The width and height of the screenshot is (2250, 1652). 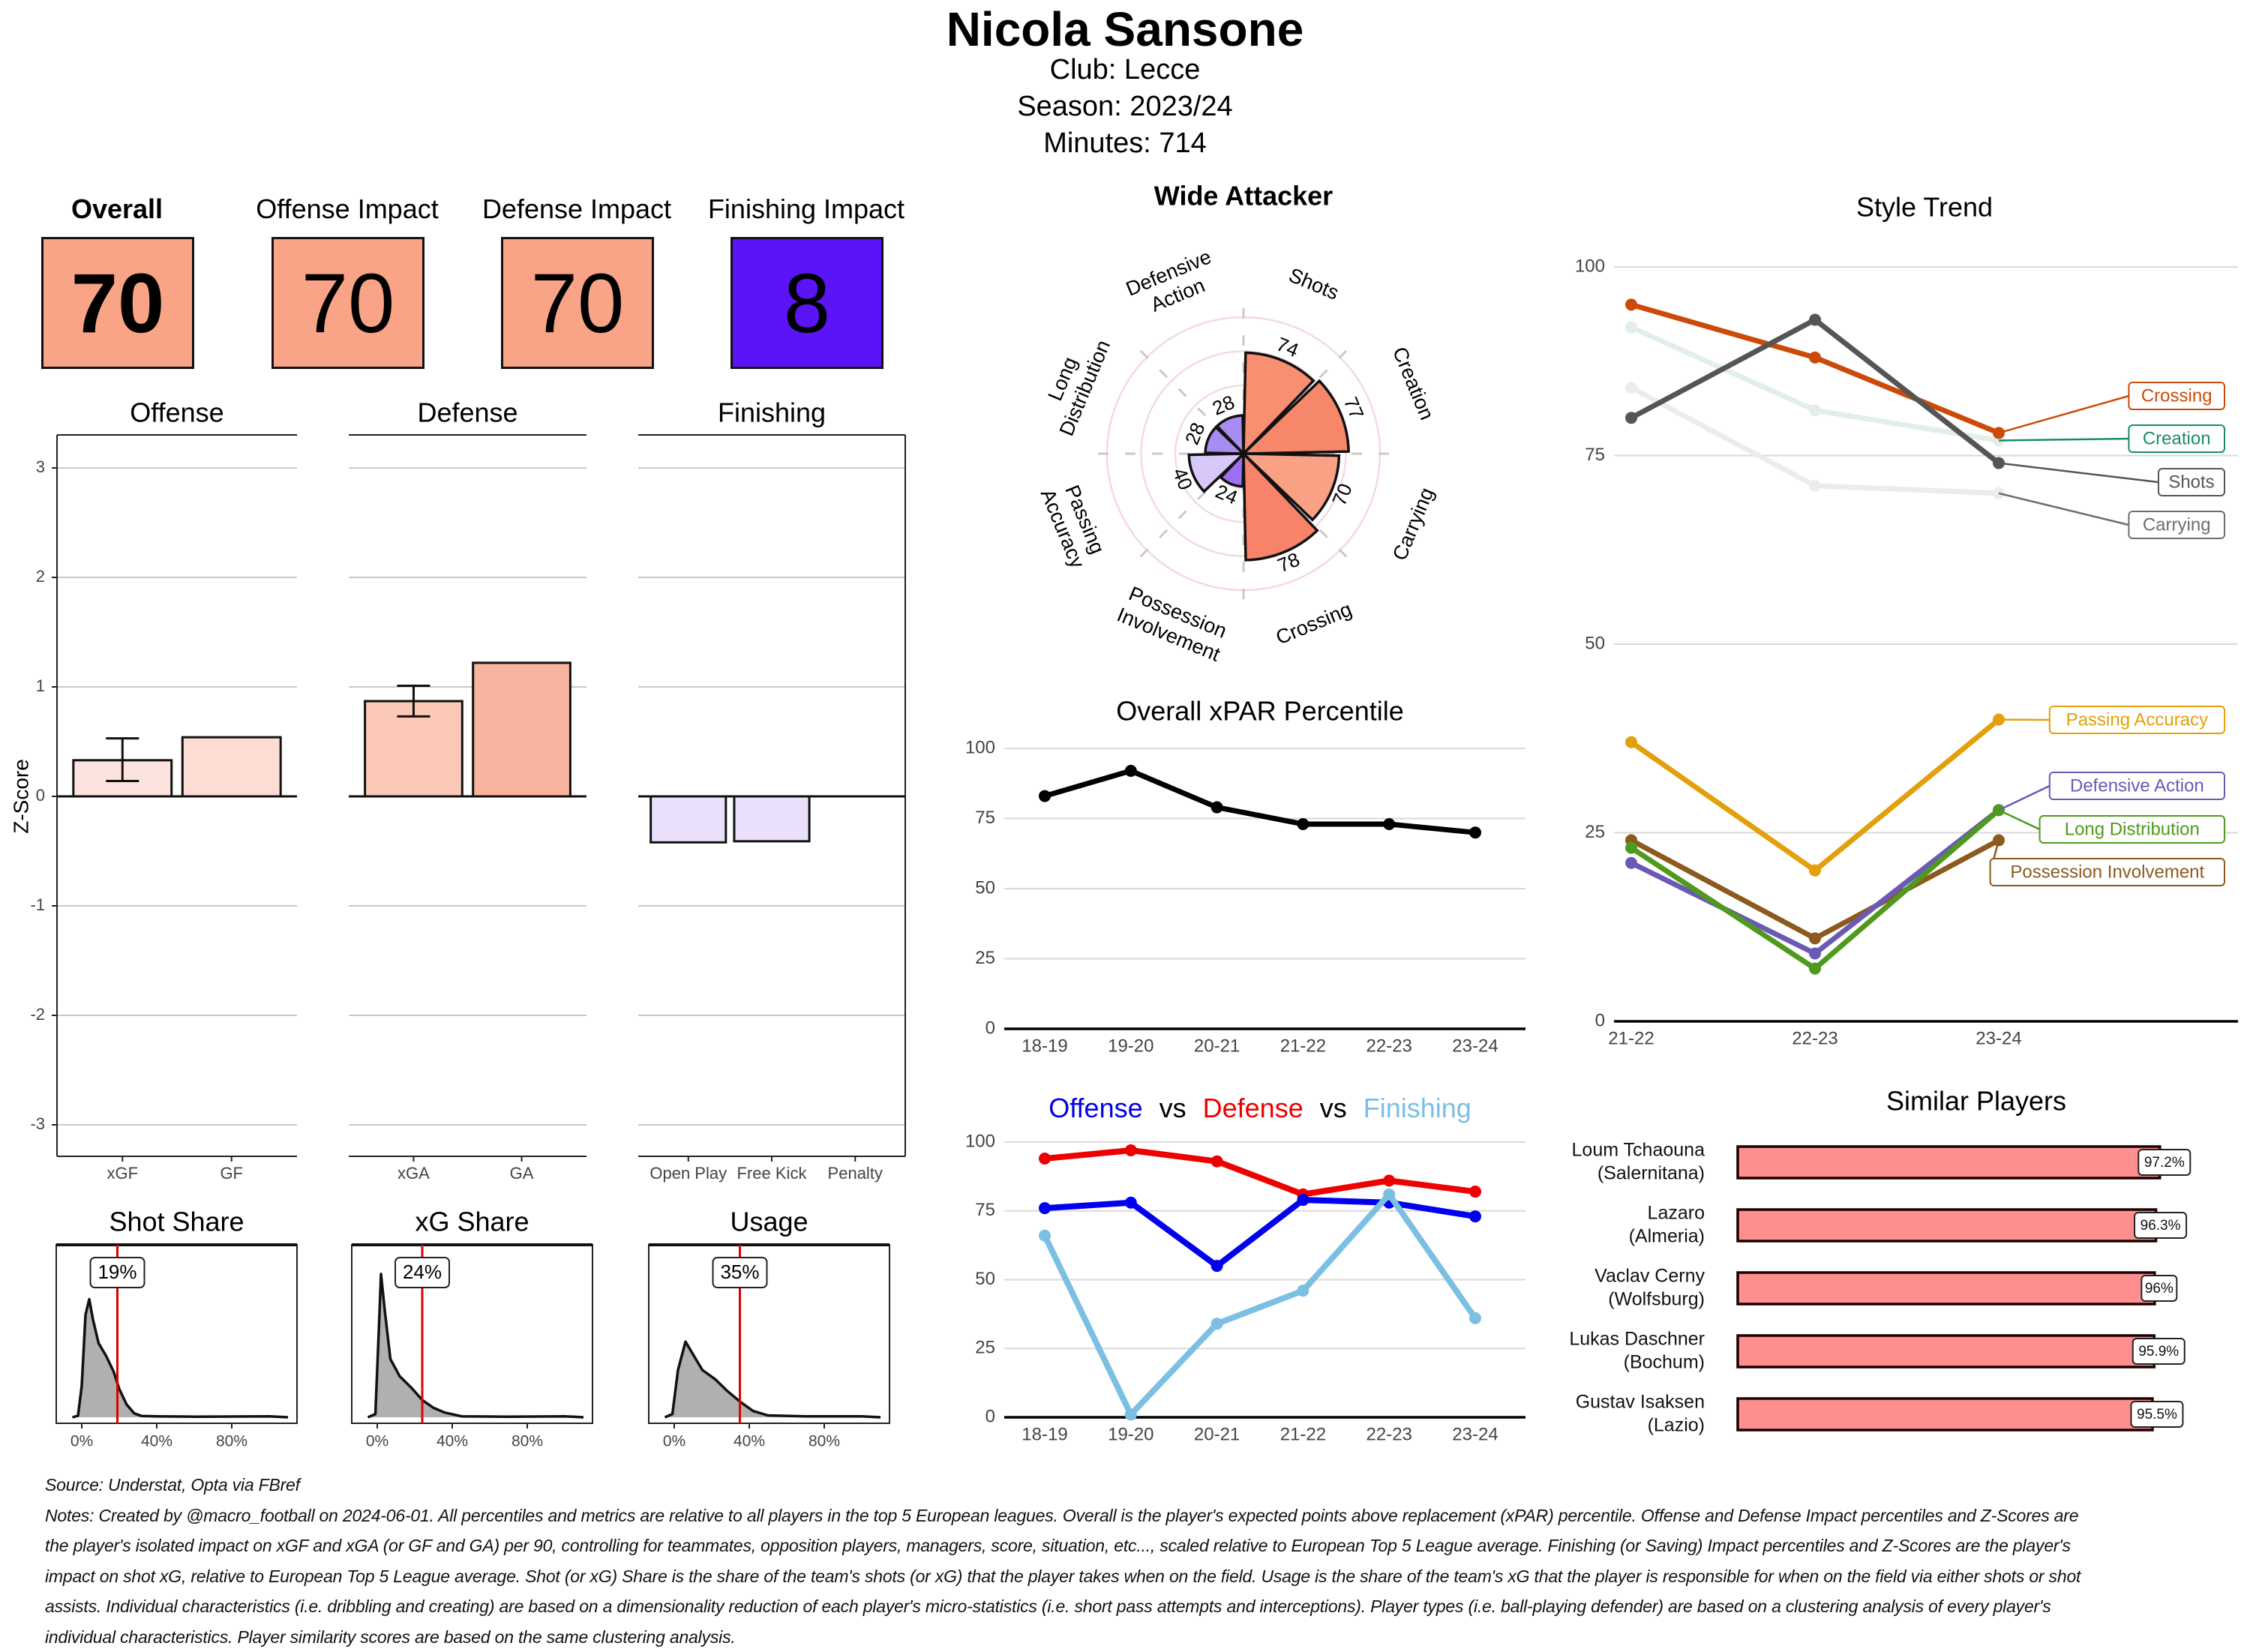 I want to click on x-tick-label: xGA, so click(x=414, y=1173).